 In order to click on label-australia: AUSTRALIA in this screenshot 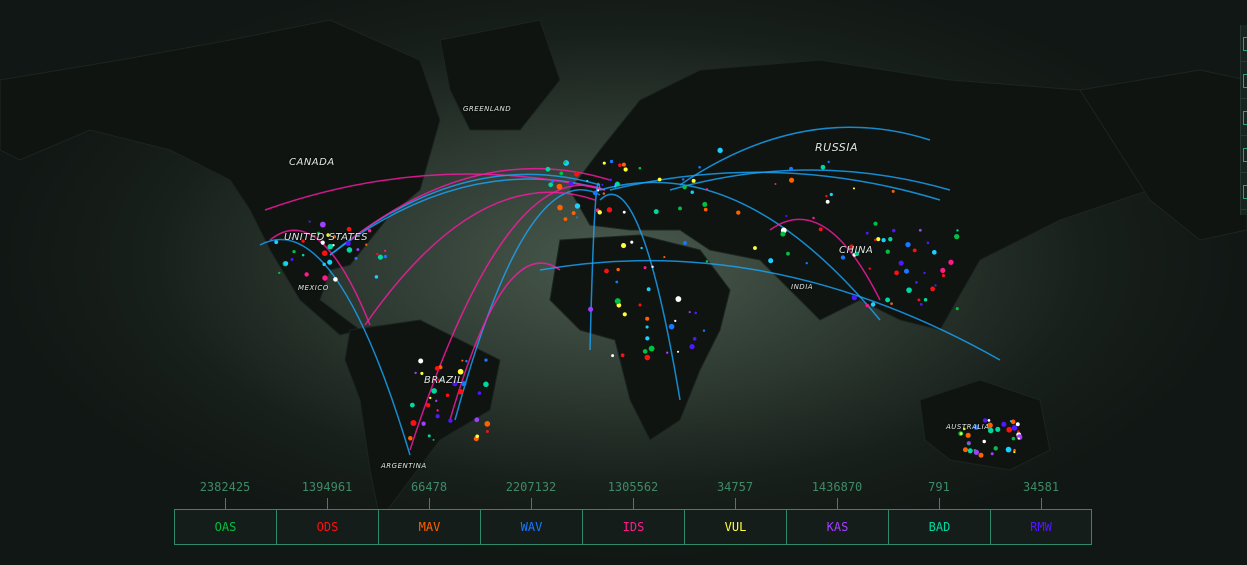, I will do `click(968, 427)`.